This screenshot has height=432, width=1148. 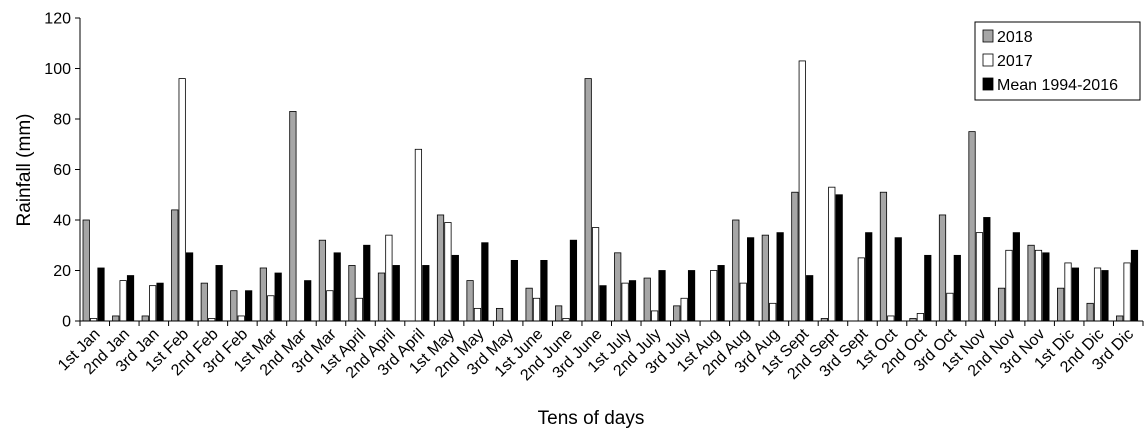 What do you see at coordinates (603, 303) in the screenshot?
I see `bar-mean-1994-2016-3rd-june` at bounding box center [603, 303].